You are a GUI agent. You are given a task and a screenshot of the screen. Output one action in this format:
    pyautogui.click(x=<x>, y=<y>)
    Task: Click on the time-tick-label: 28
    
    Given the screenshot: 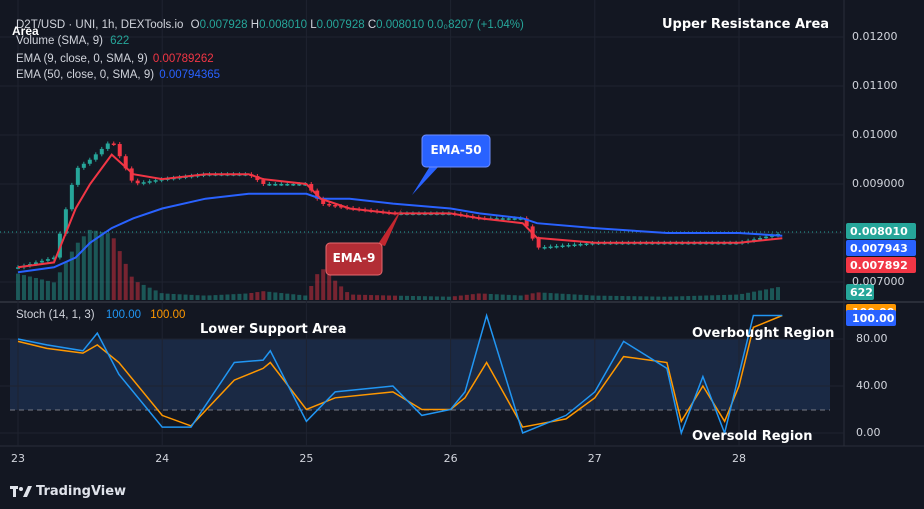 What is the action you would take?
    pyautogui.click(x=739, y=458)
    